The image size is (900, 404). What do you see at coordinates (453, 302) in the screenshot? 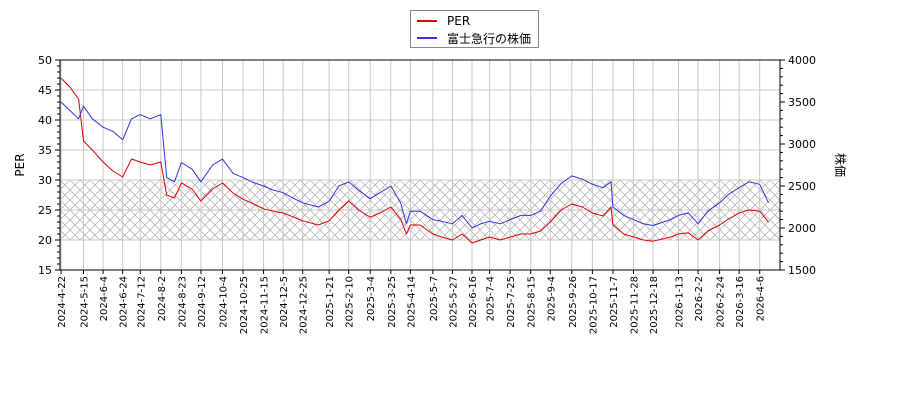
I see `svg-text: 2025-5-27` at bounding box center [453, 302].